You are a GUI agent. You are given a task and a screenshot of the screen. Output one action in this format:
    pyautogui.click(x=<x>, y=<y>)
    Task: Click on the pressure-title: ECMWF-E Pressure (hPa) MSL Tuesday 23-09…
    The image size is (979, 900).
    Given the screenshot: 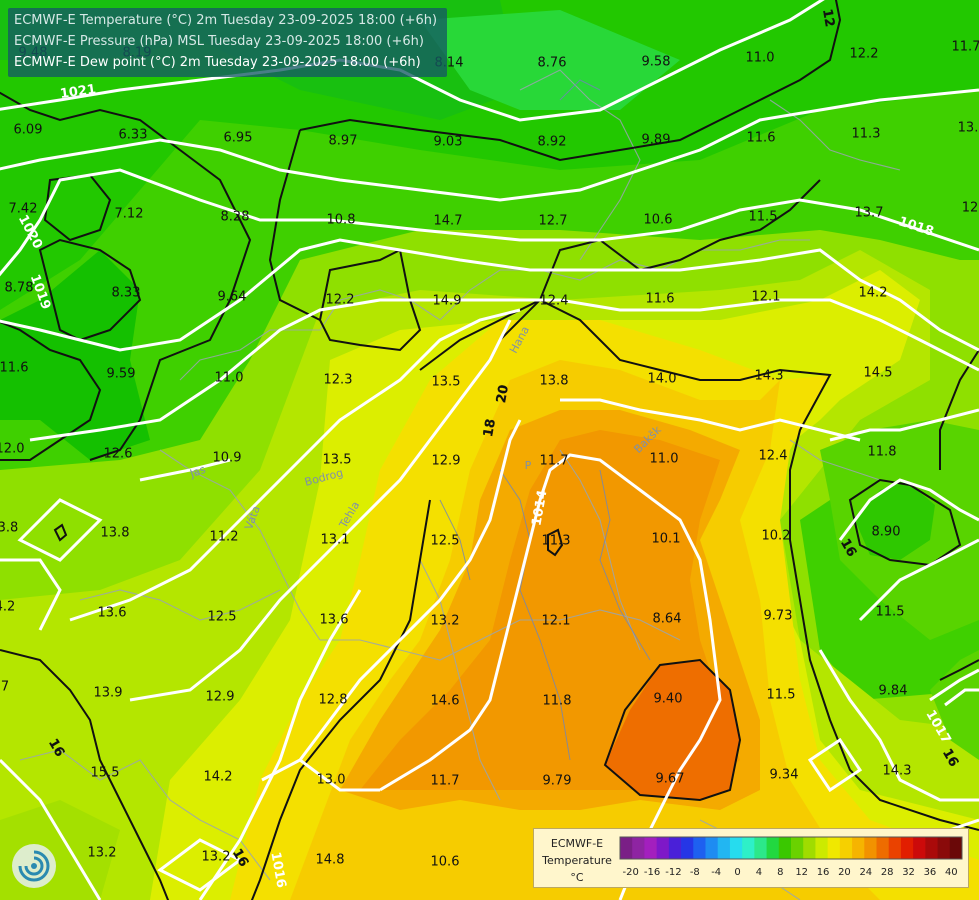 What is the action you would take?
    pyautogui.click(x=219, y=41)
    